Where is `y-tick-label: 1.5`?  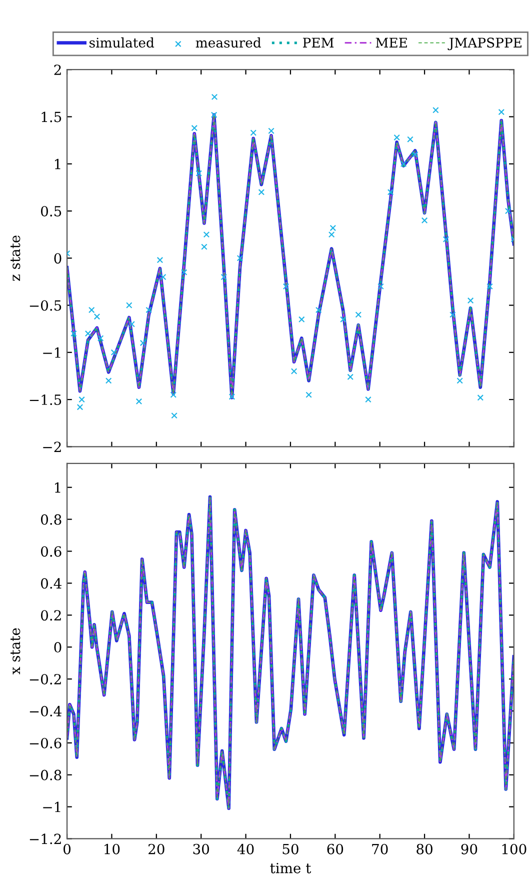
y-tick-label: 1.5 is located at coordinates (52, 117).